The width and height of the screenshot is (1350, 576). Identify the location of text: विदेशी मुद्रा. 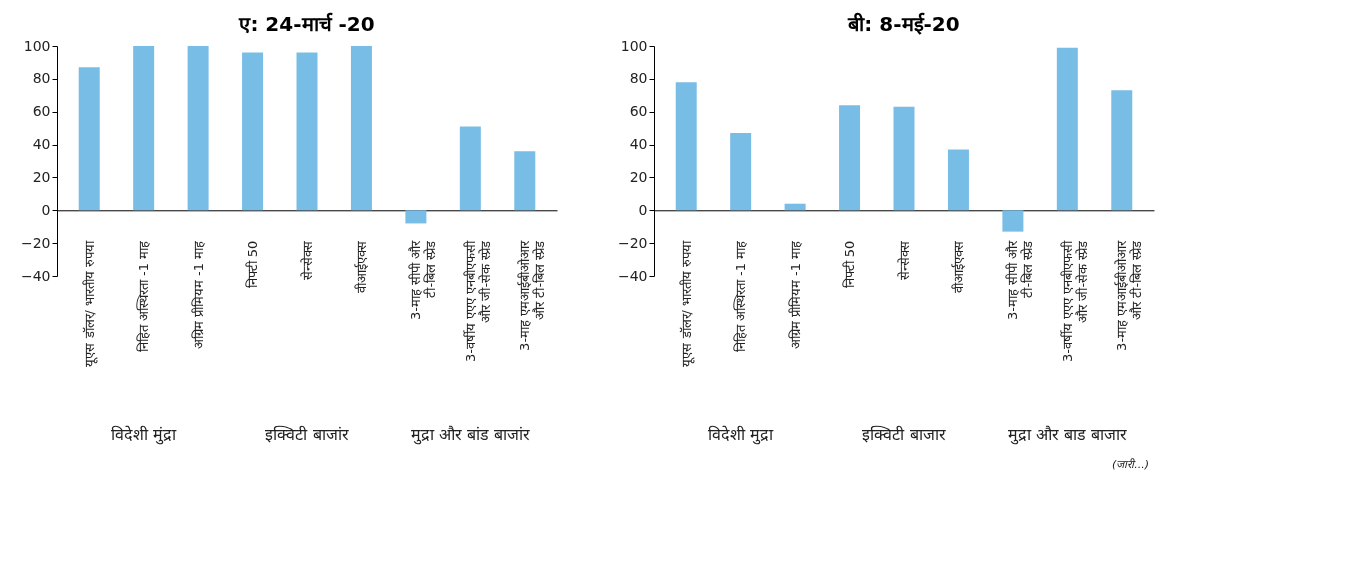
(741, 435).